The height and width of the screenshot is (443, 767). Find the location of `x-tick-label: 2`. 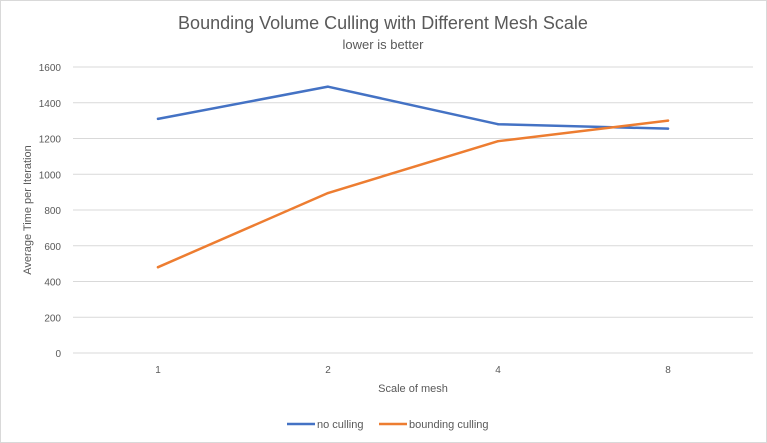

x-tick-label: 2 is located at coordinates (328, 370).